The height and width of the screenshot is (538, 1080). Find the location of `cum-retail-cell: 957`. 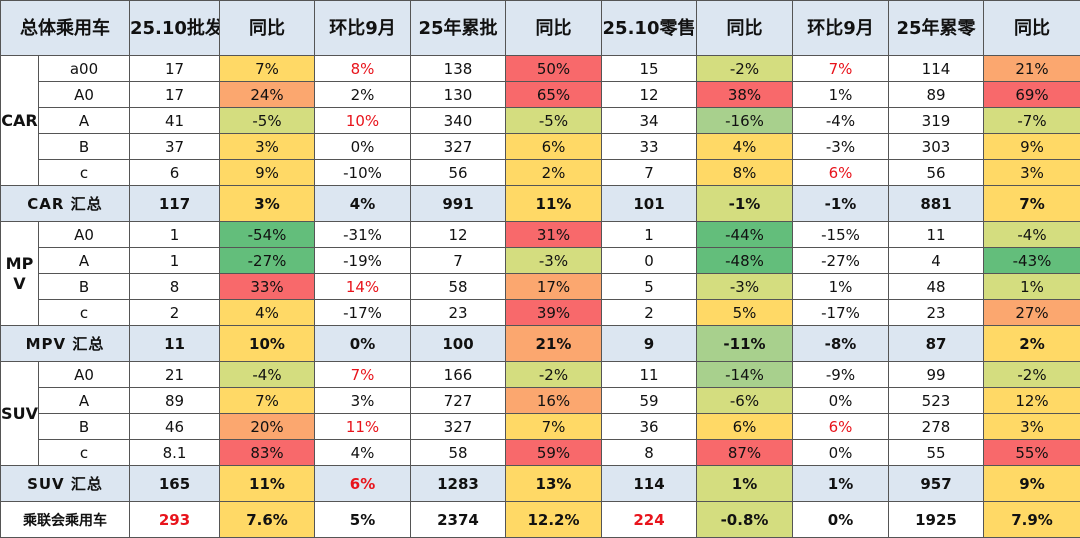

cum-retail-cell: 957 is located at coordinates (936, 484).